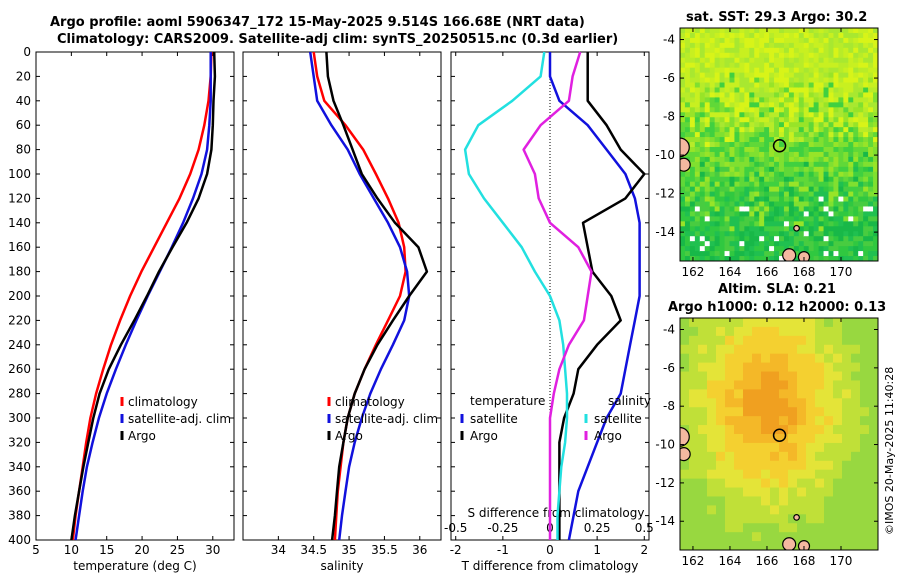 This screenshot has height=580, width=900. Describe the element at coordinates (71, 550) in the screenshot. I see `x-tick-label: 10` at that location.